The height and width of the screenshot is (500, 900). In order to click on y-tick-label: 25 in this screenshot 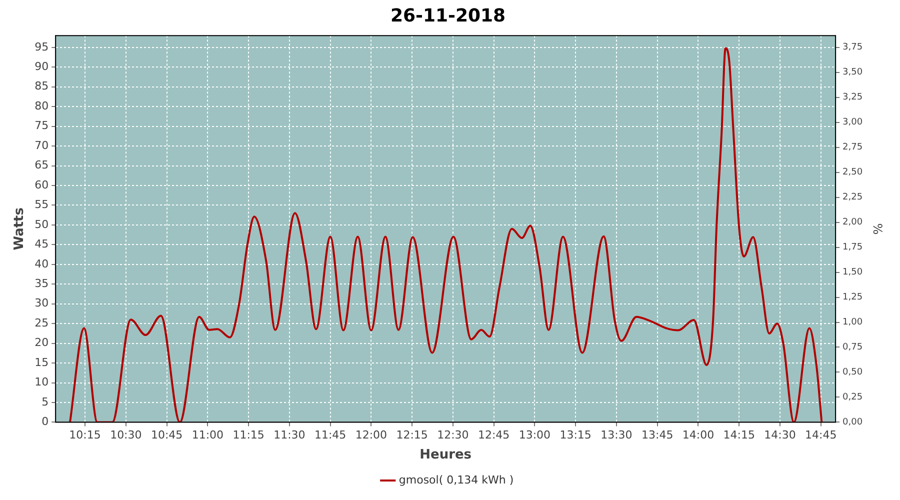, I will do `click(41, 323)`.